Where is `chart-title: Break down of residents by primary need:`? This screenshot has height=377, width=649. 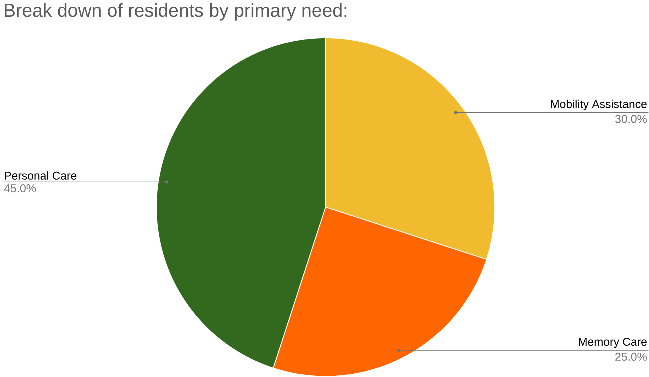 chart-title: Break down of residents by primary need: is located at coordinates (176, 12).